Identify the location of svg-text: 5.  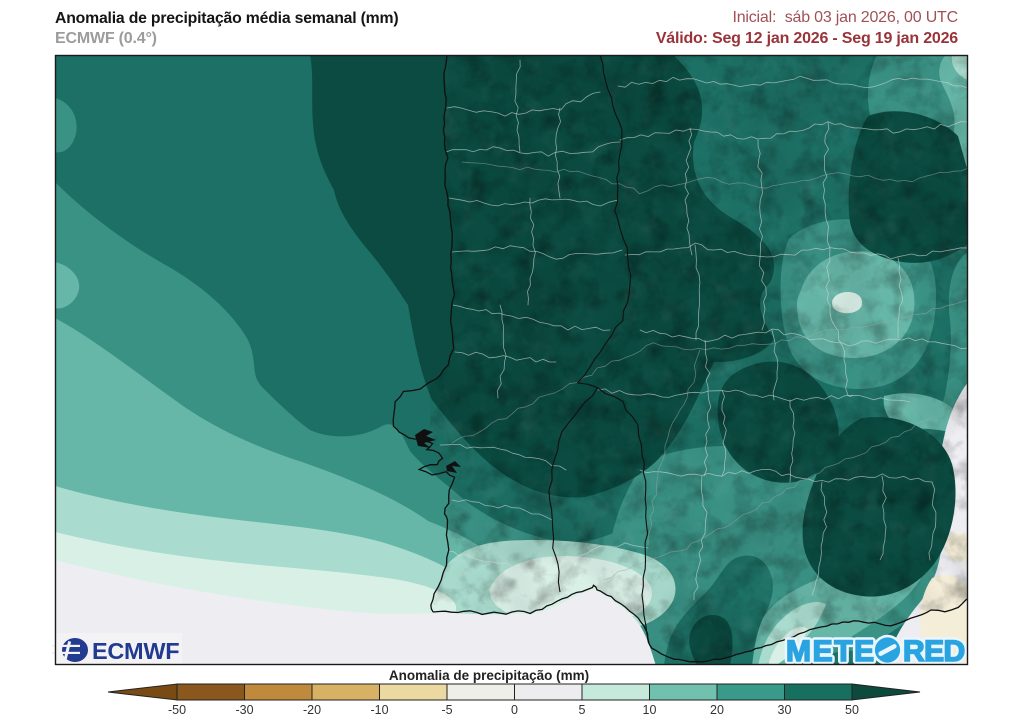
(582, 710).